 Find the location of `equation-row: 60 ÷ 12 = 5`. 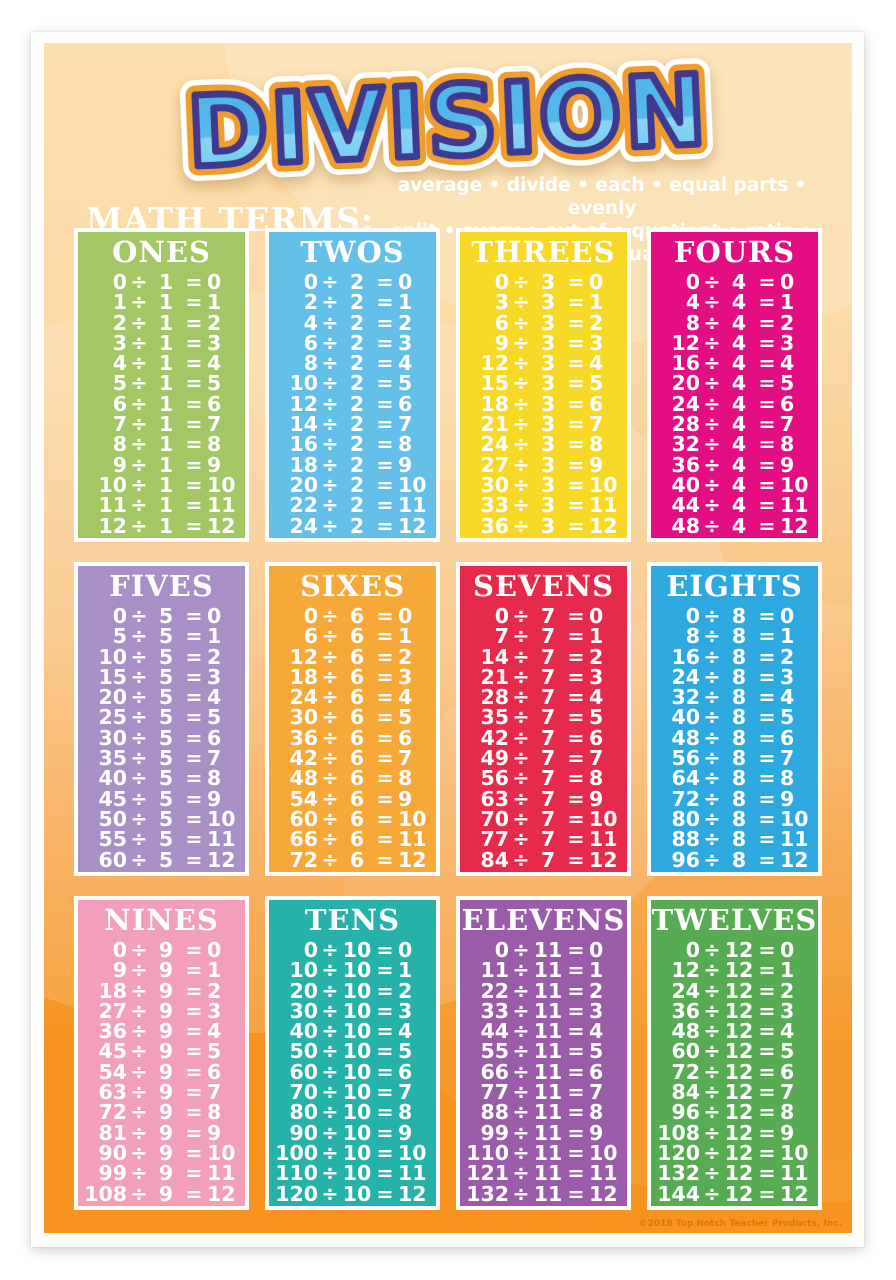

equation-row: 60 ÷ 12 = 5 is located at coordinates (733, 1051).